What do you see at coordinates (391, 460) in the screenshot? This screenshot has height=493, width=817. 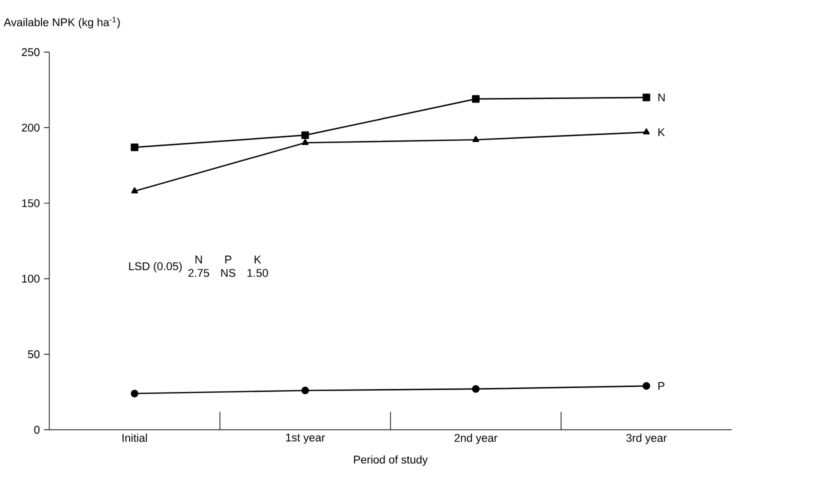 I see `x-axis-title: Period of study` at bounding box center [391, 460].